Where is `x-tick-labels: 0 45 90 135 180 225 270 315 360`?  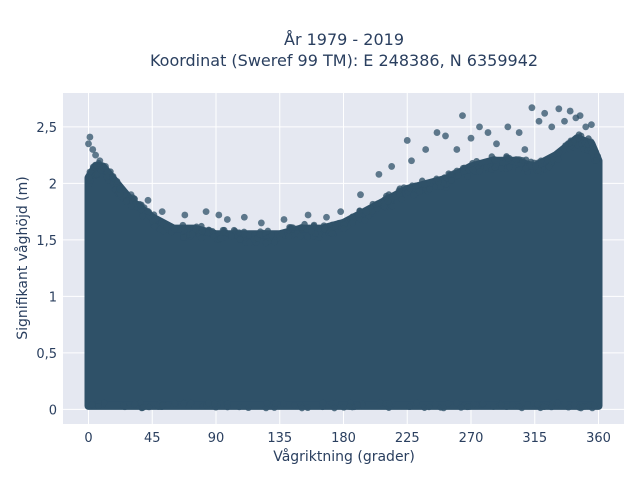 x-tick-labels: 0 45 90 135 180 225 270 315 360 is located at coordinates (347, 438).